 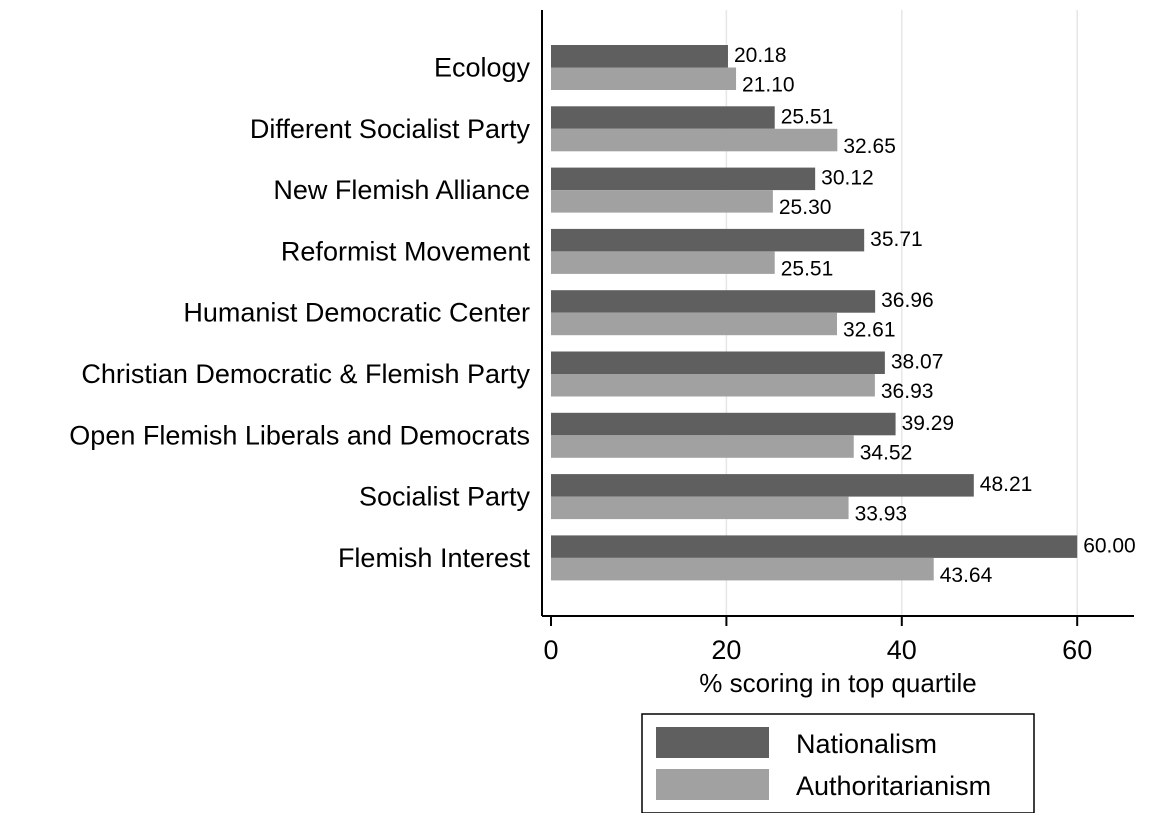 What do you see at coordinates (305, 374) in the screenshot?
I see `category-label: Christian Democratic & Flemish Party` at bounding box center [305, 374].